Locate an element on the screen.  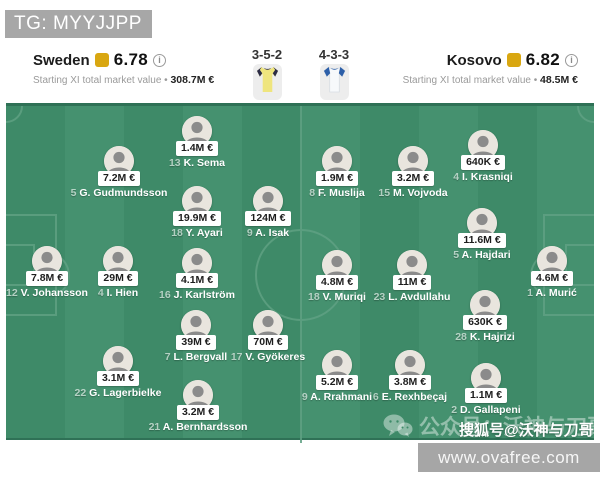
player-lastname: F. Muslija is located at coordinates (341, 193).